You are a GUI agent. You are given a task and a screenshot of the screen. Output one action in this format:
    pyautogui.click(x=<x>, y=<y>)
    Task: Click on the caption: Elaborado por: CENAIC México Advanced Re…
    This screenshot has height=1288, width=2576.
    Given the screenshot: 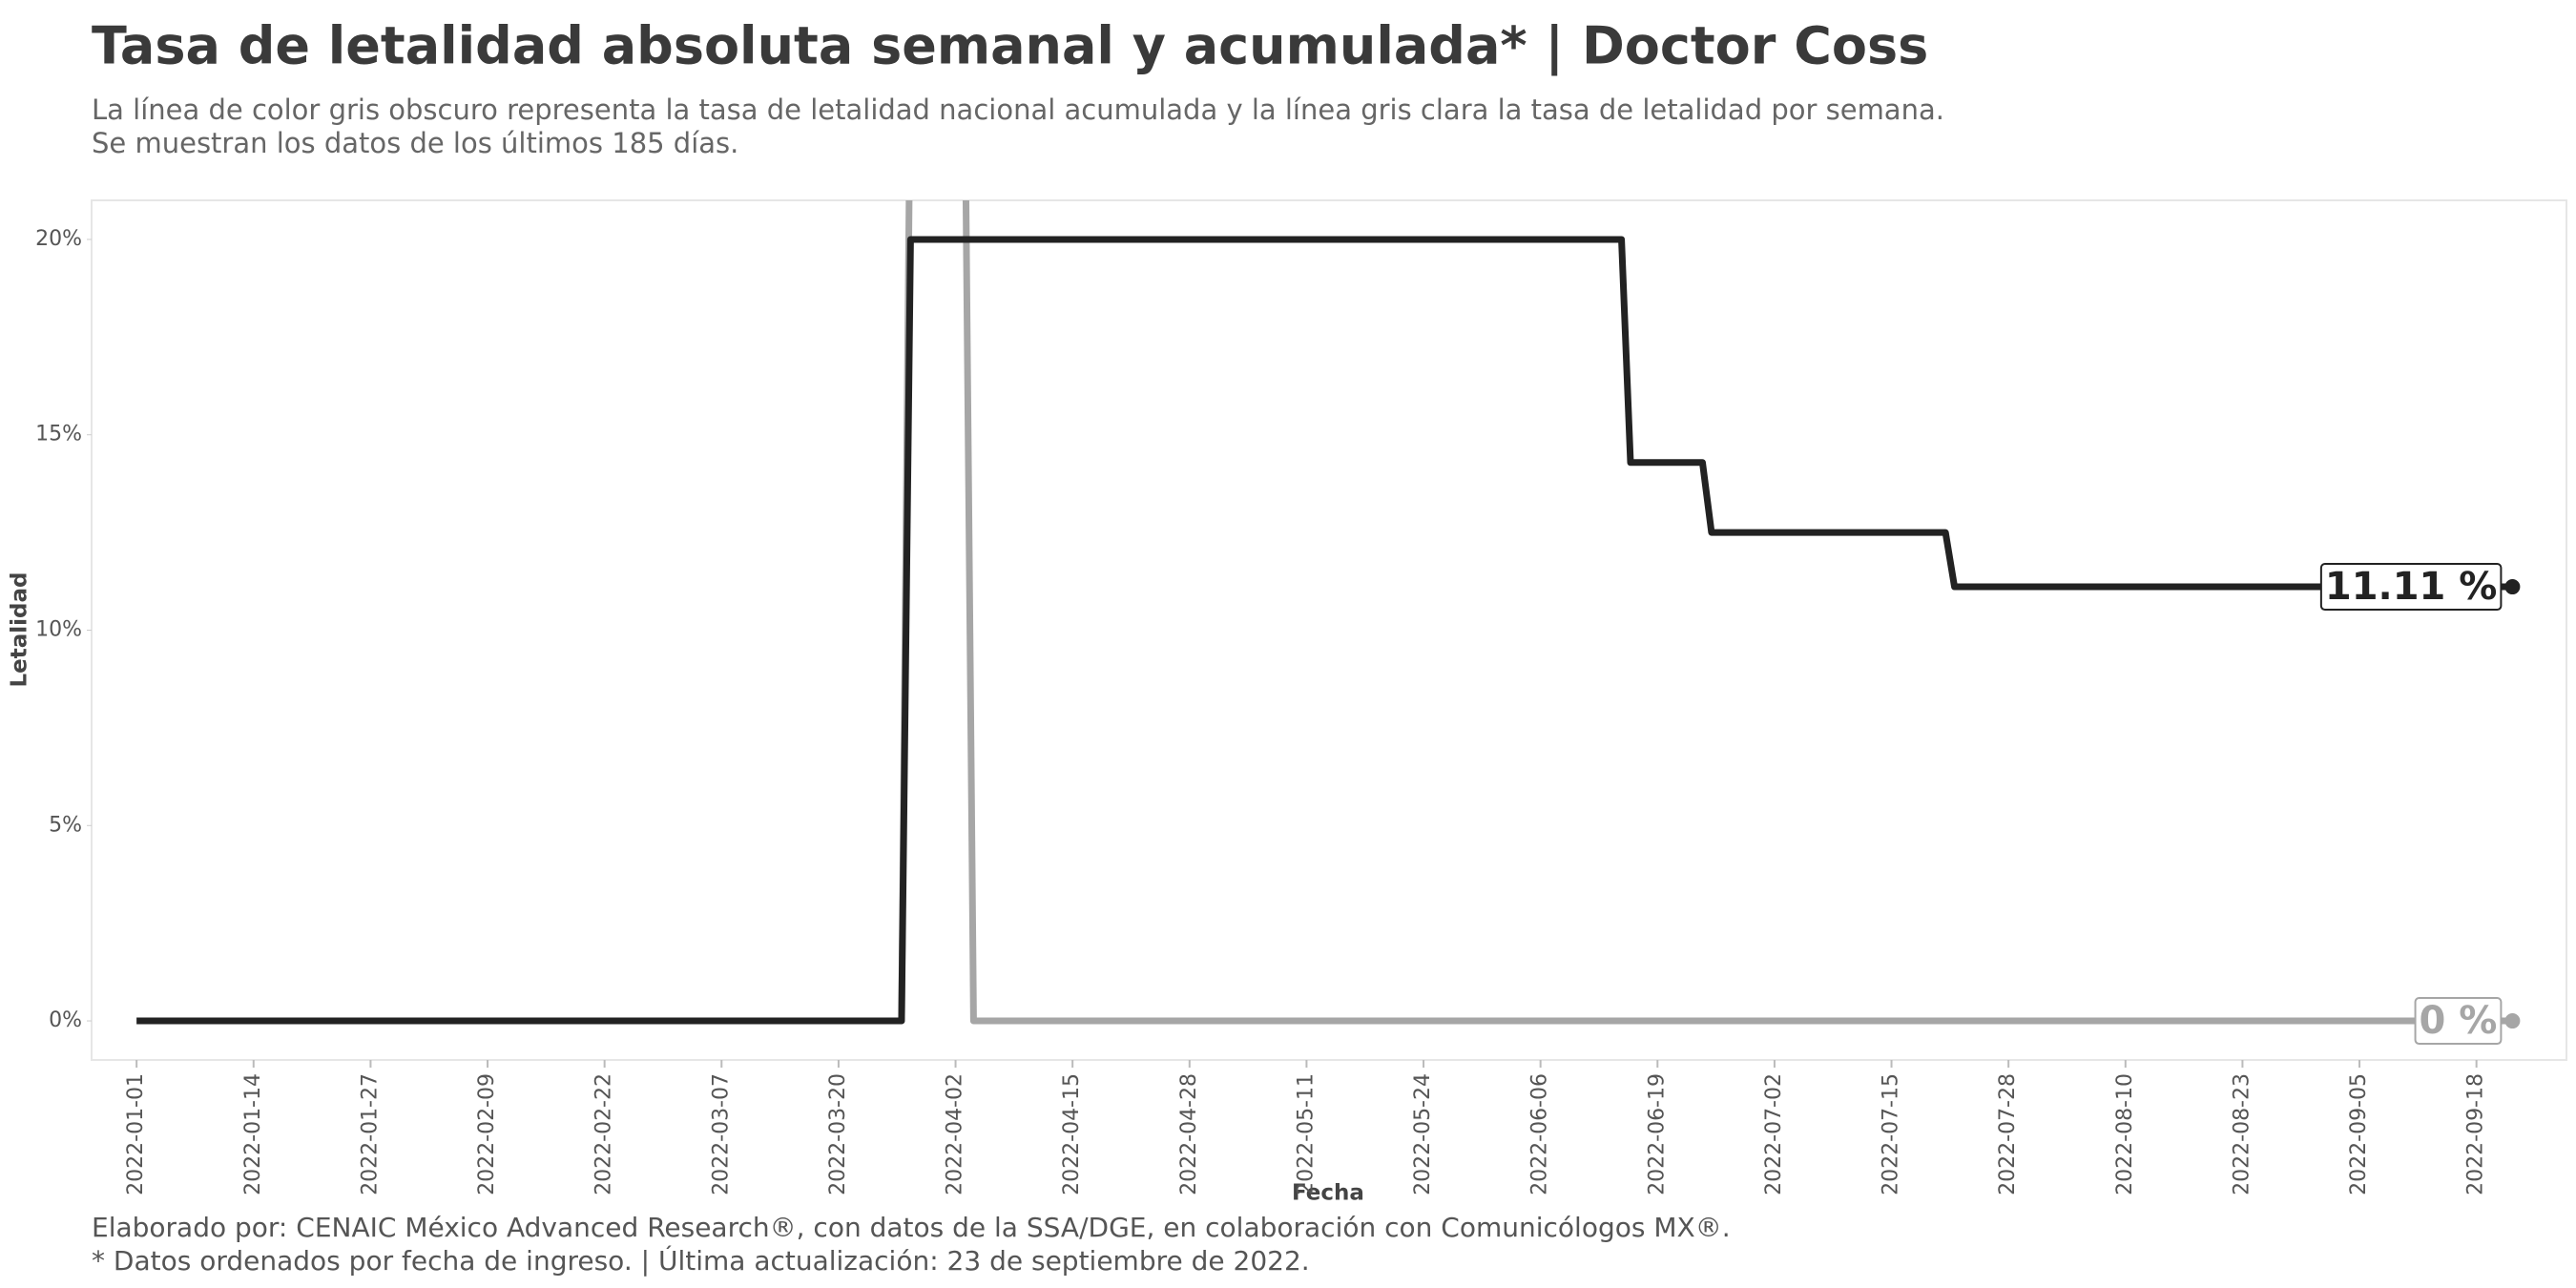 What is the action you would take?
    pyautogui.click(x=911, y=1227)
    